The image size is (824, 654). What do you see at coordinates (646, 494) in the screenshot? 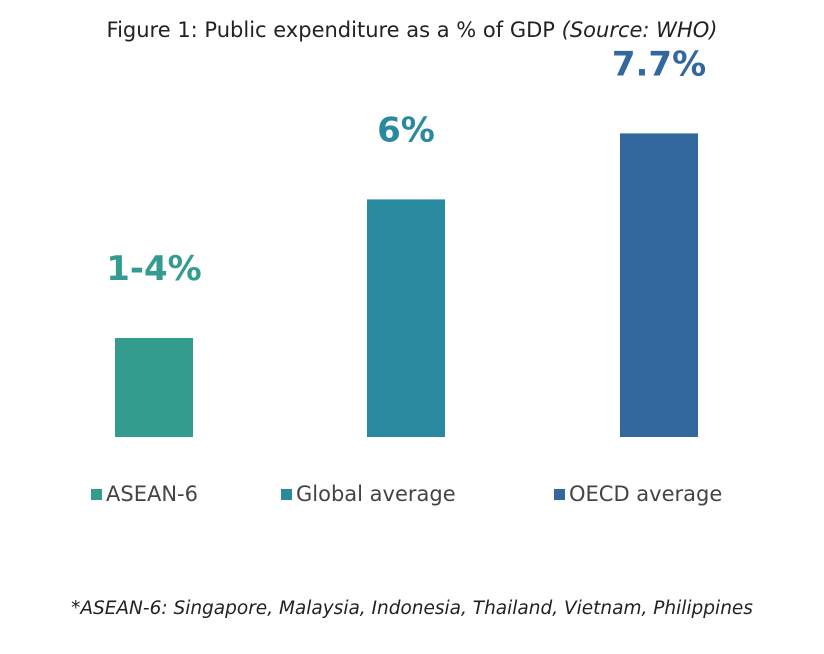
I see `legend-label-oecd-average: OECD average` at bounding box center [646, 494].